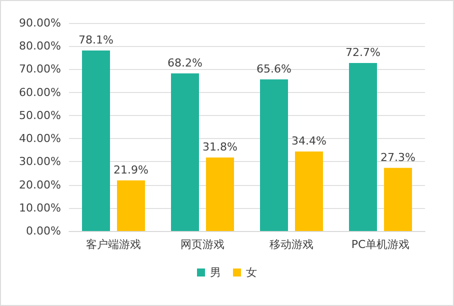 The width and height of the screenshot is (454, 306). Describe the element at coordinates (40, 115) in the screenshot. I see `y-tick-label: 50.00%` at that location.